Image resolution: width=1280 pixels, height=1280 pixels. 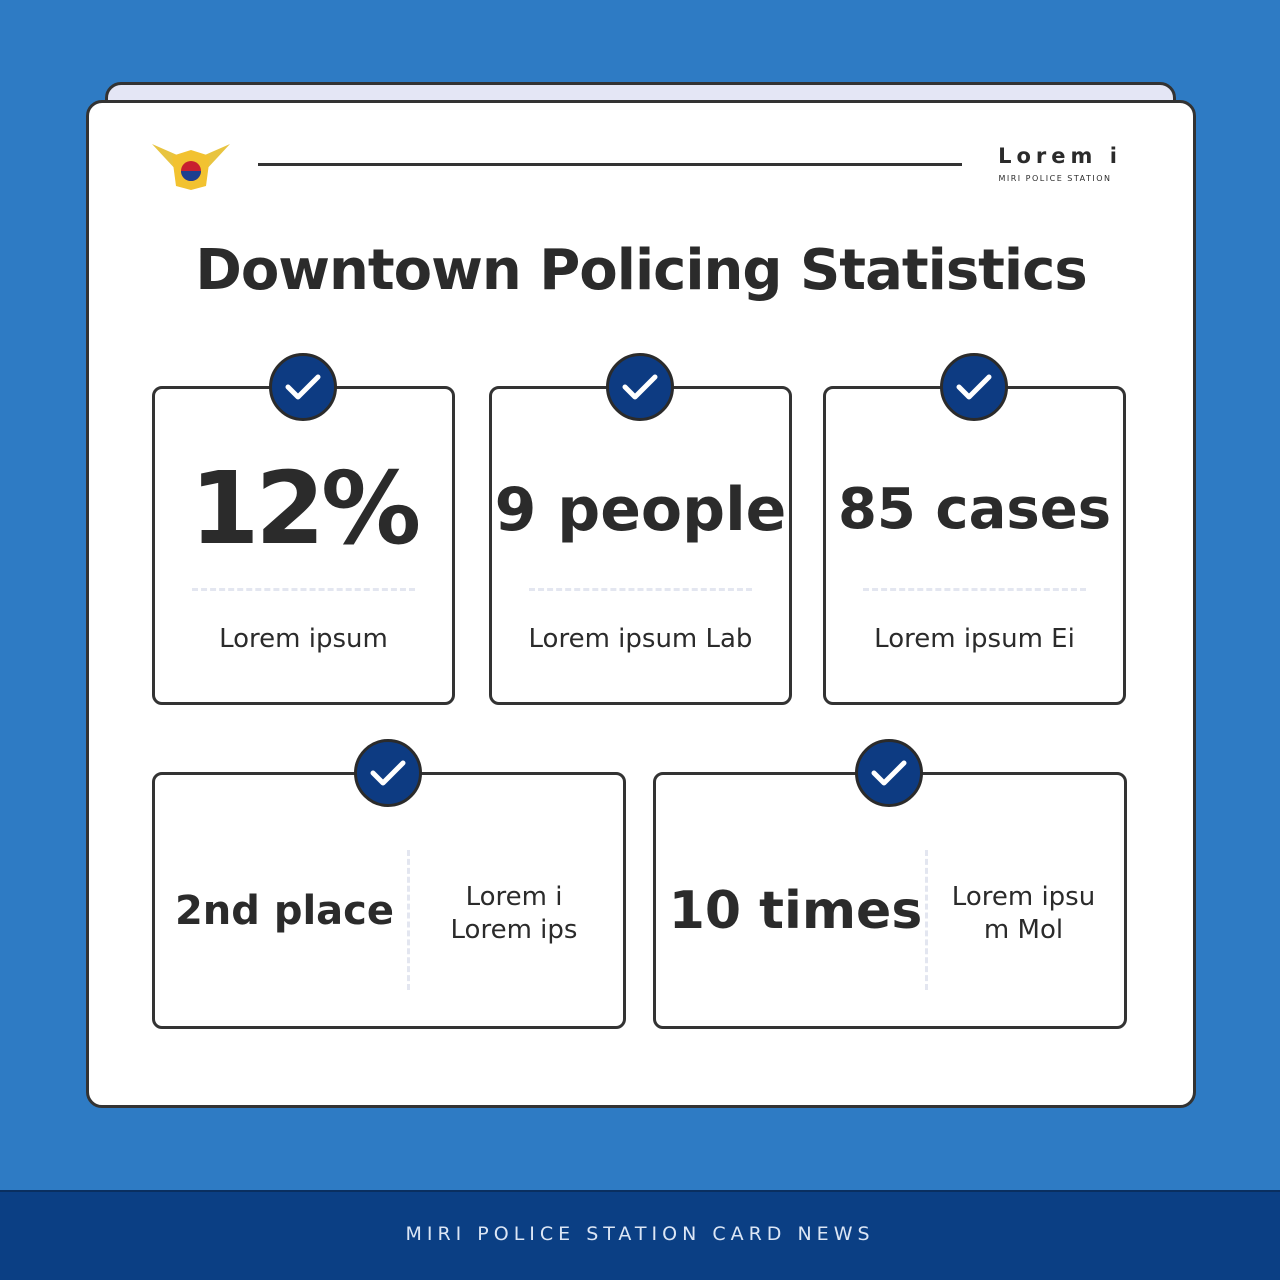 I want to click on footer-text: MIRI POLICE STATION CARD NEWS, so click(x=640, y=1234).